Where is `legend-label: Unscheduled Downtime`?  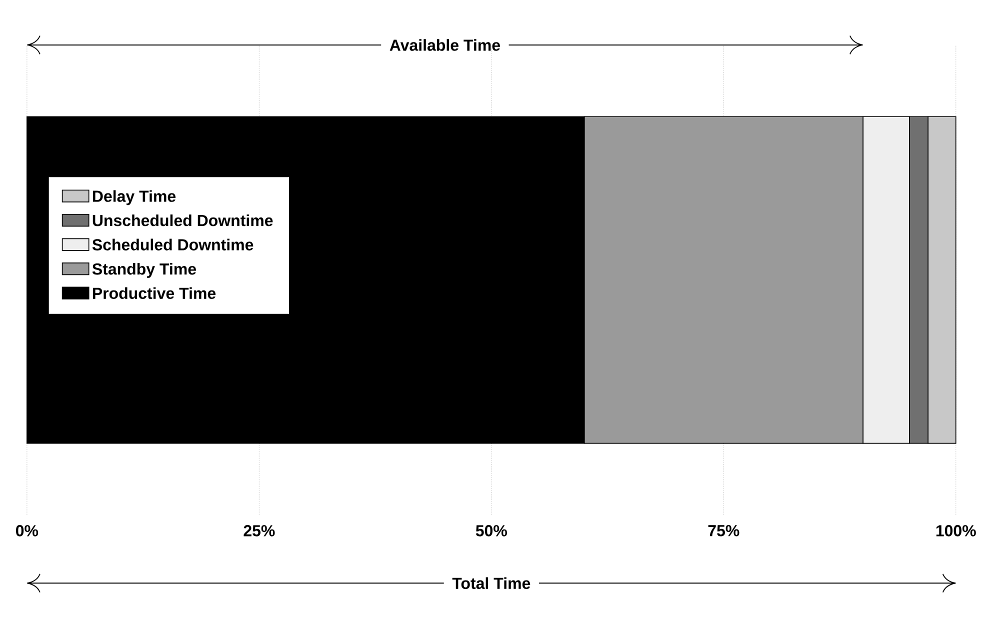 legend-label: Unscheduled Downtime is located at coordinates (182, 220).